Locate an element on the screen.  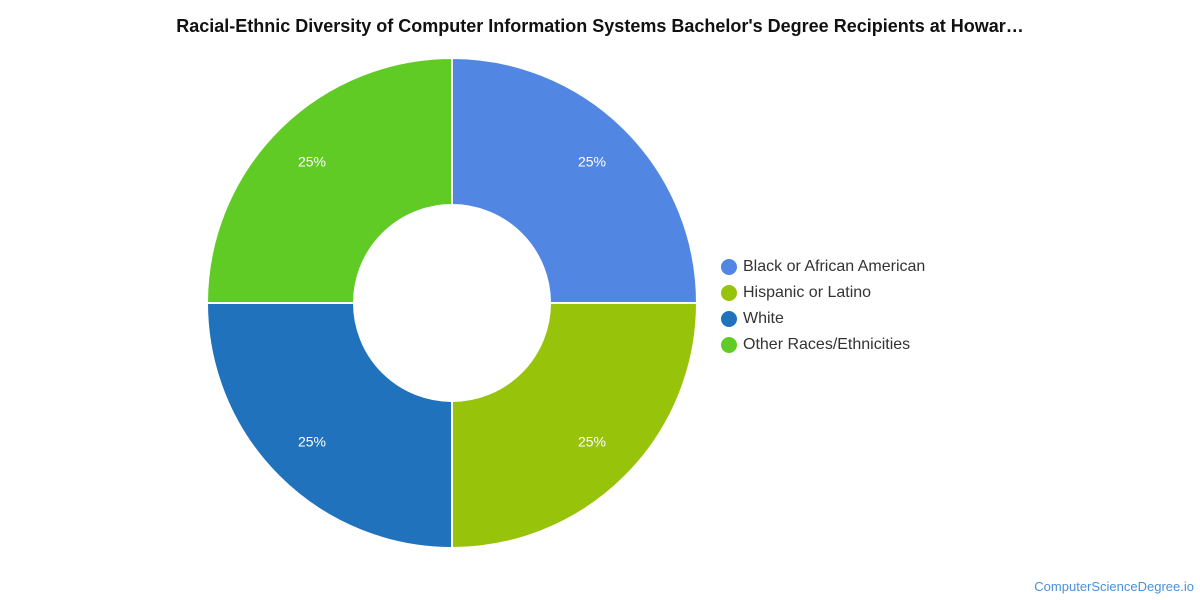
slice-label-white: 25% is located at coordinates (312, 442).